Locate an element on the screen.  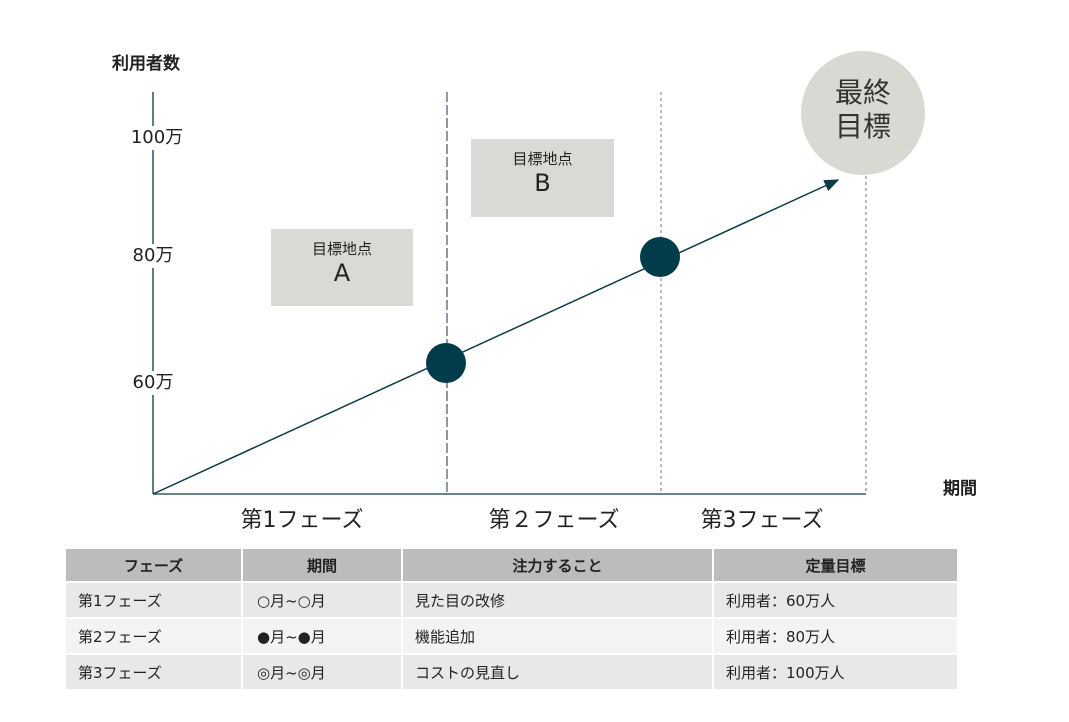
goal-box-b: 目標地点 B is located at coordinates (542, 178).